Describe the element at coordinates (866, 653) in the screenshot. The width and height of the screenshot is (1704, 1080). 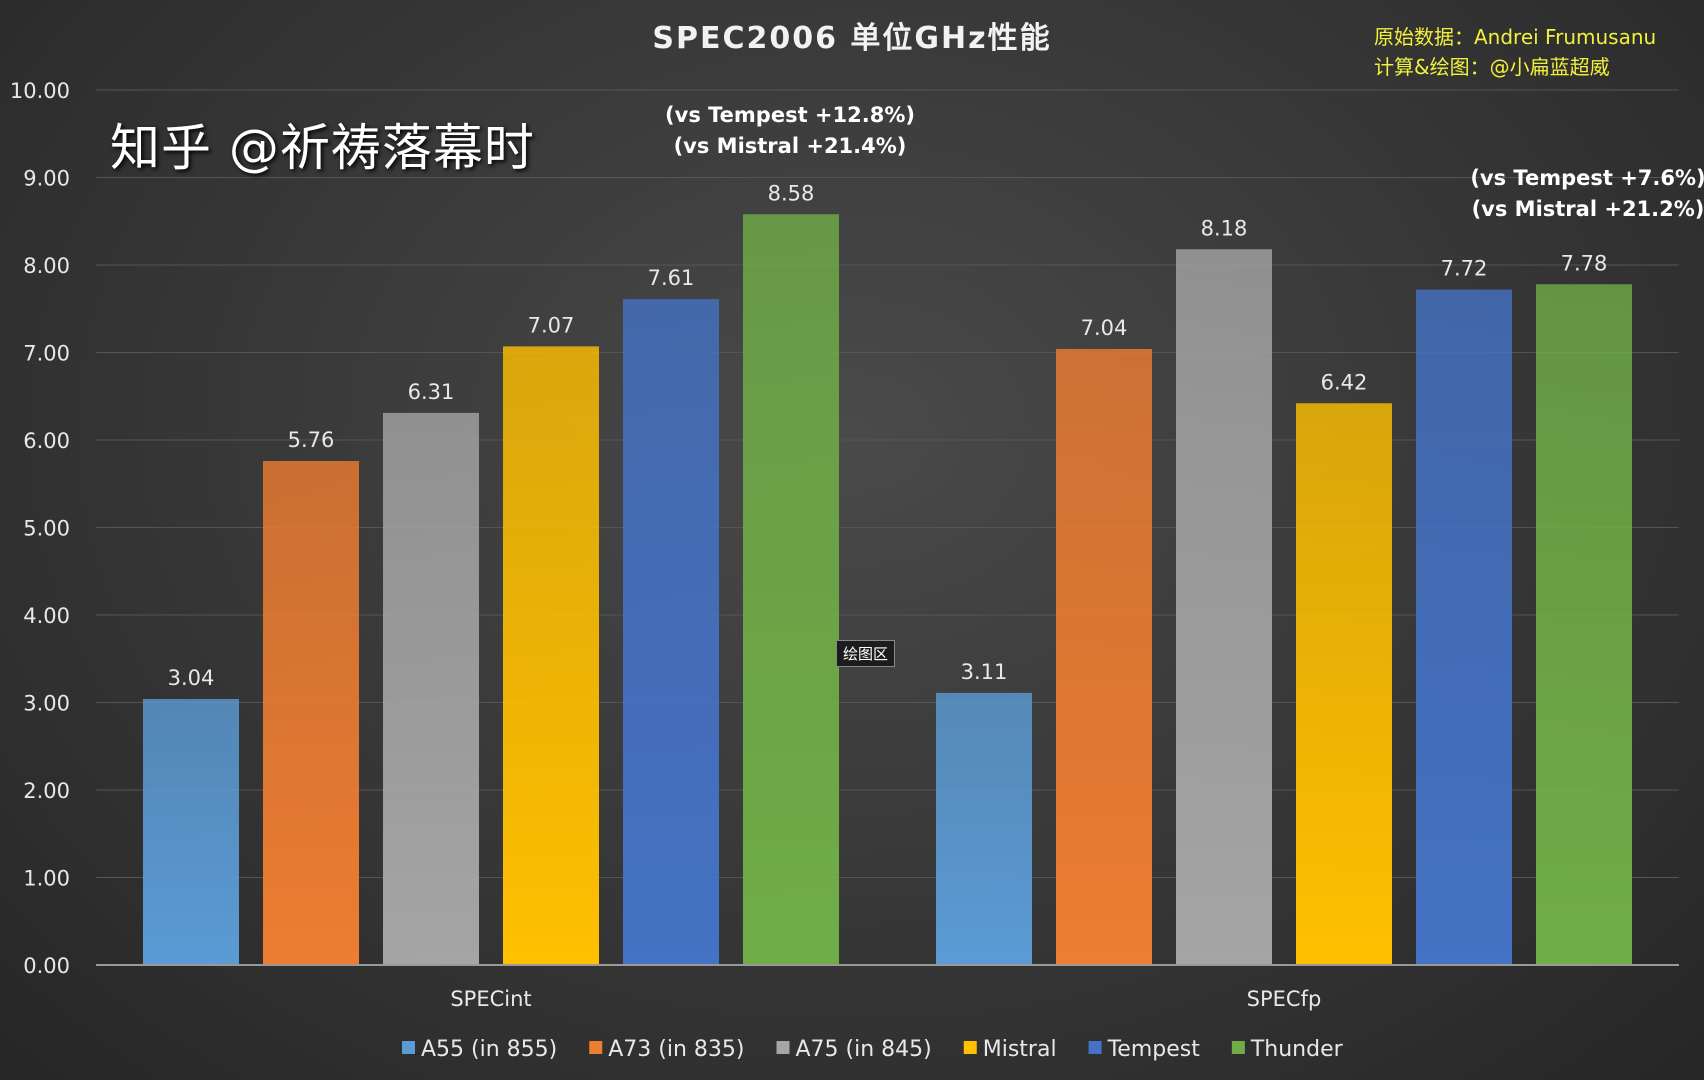
I see `plot-area-tooltip: 绘图区` at that location.